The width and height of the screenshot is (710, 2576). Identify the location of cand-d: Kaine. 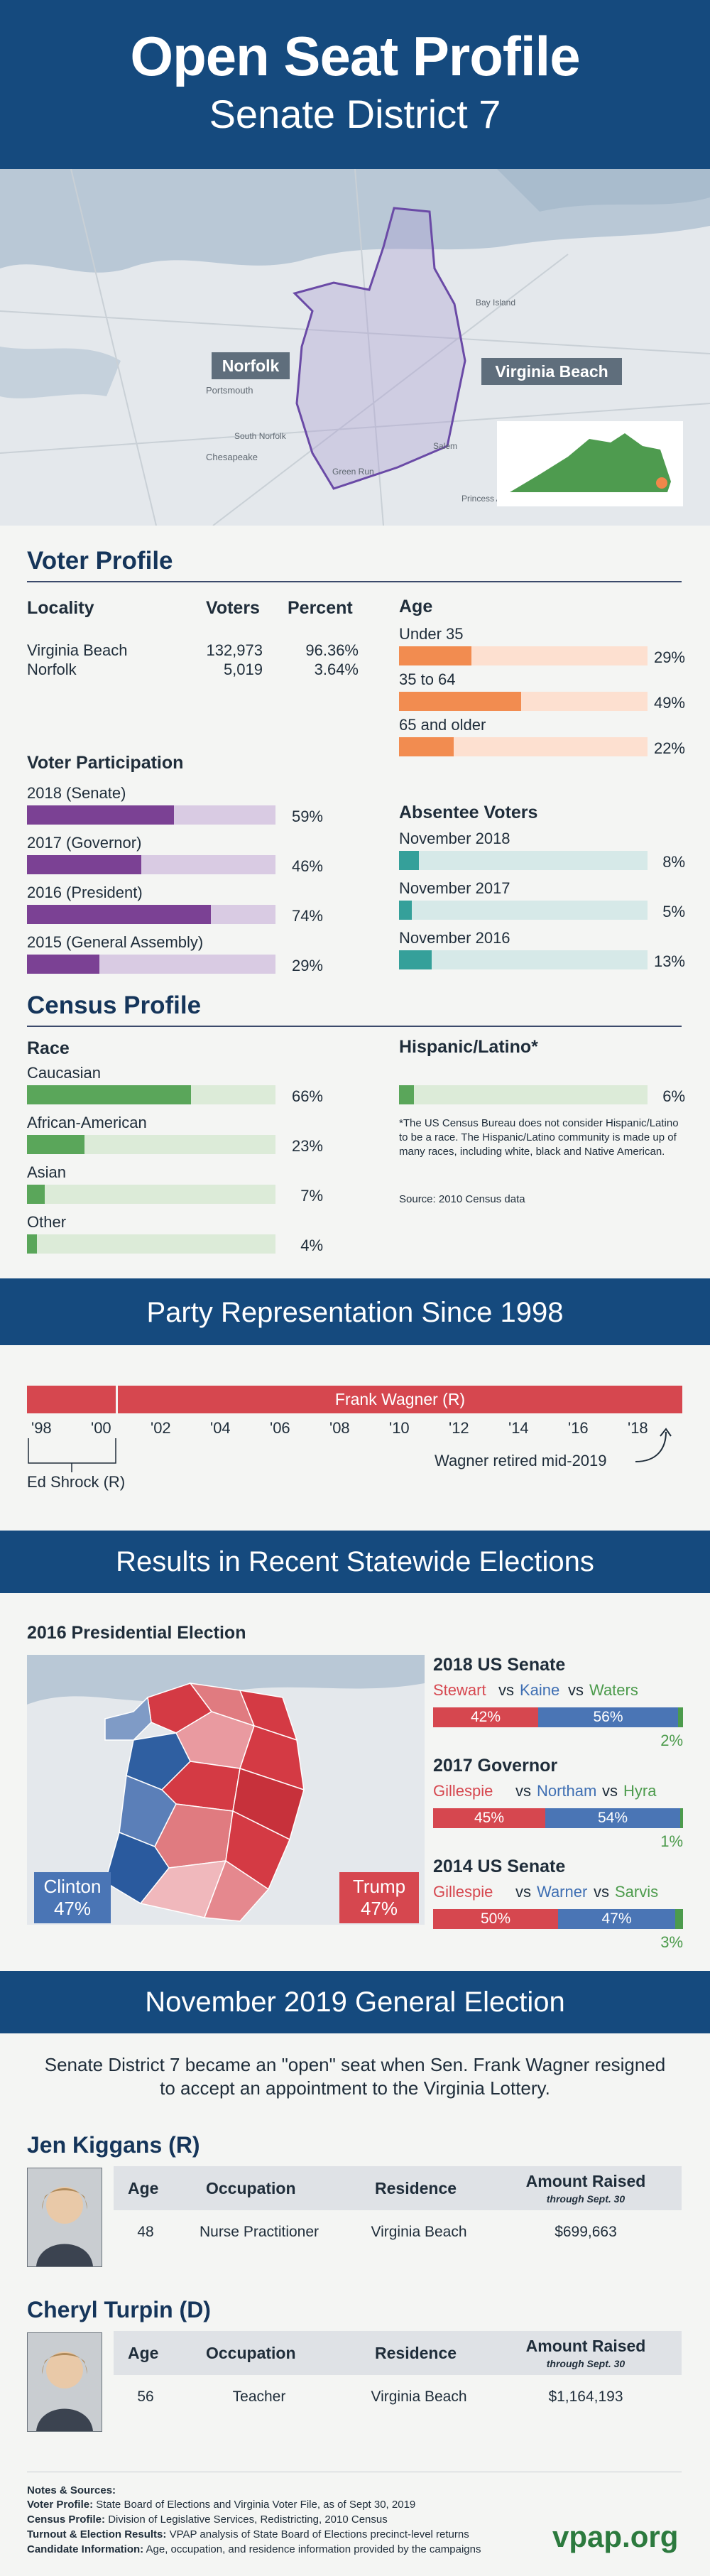
(540, 1690).